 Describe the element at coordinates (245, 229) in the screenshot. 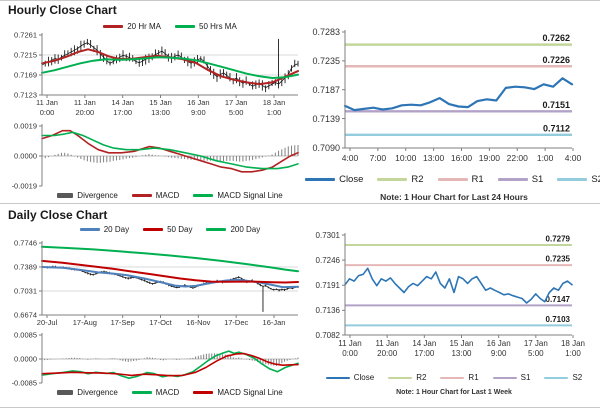

I see `legend-label-200-day: 200 Day` at that location.